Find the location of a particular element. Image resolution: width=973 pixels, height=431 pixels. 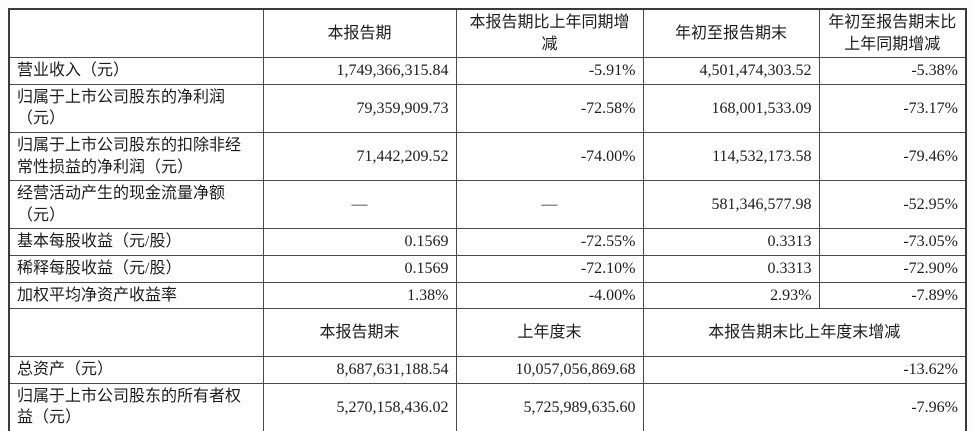

cell-ytd: 2.93% is located at coordinates (731, 295).